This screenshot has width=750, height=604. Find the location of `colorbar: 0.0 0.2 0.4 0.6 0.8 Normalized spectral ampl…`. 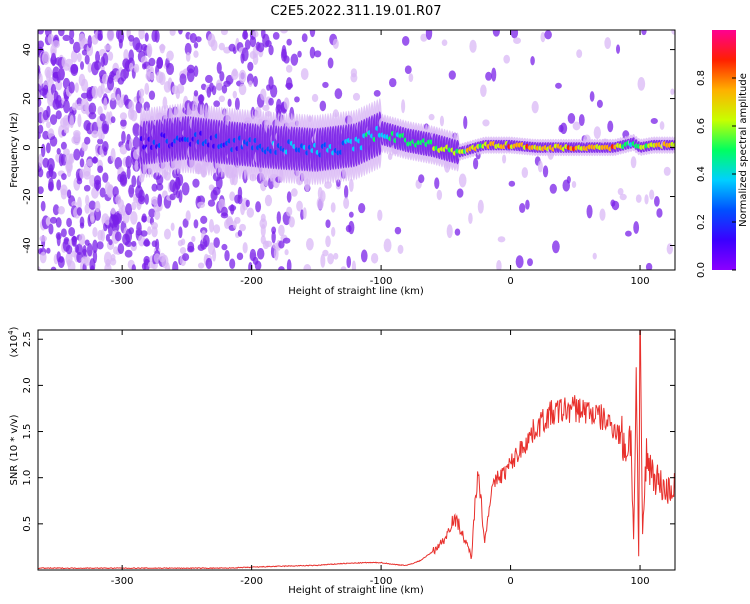

colorbar: 0.0 0.2 0.4 0.6 0.8 Normalized spectral ampl… is located at coordinates (722, 154).